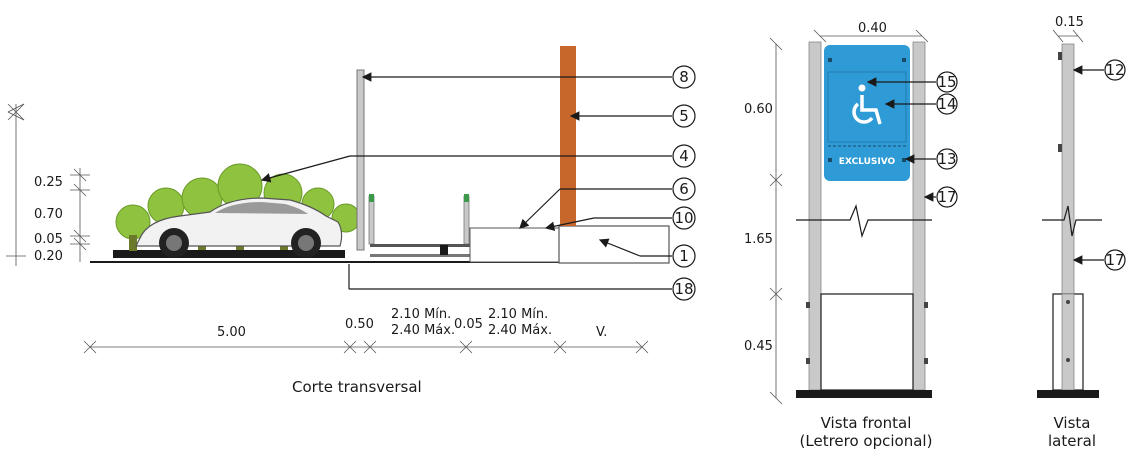  I want to click on front-post-right, so click(919, 216).